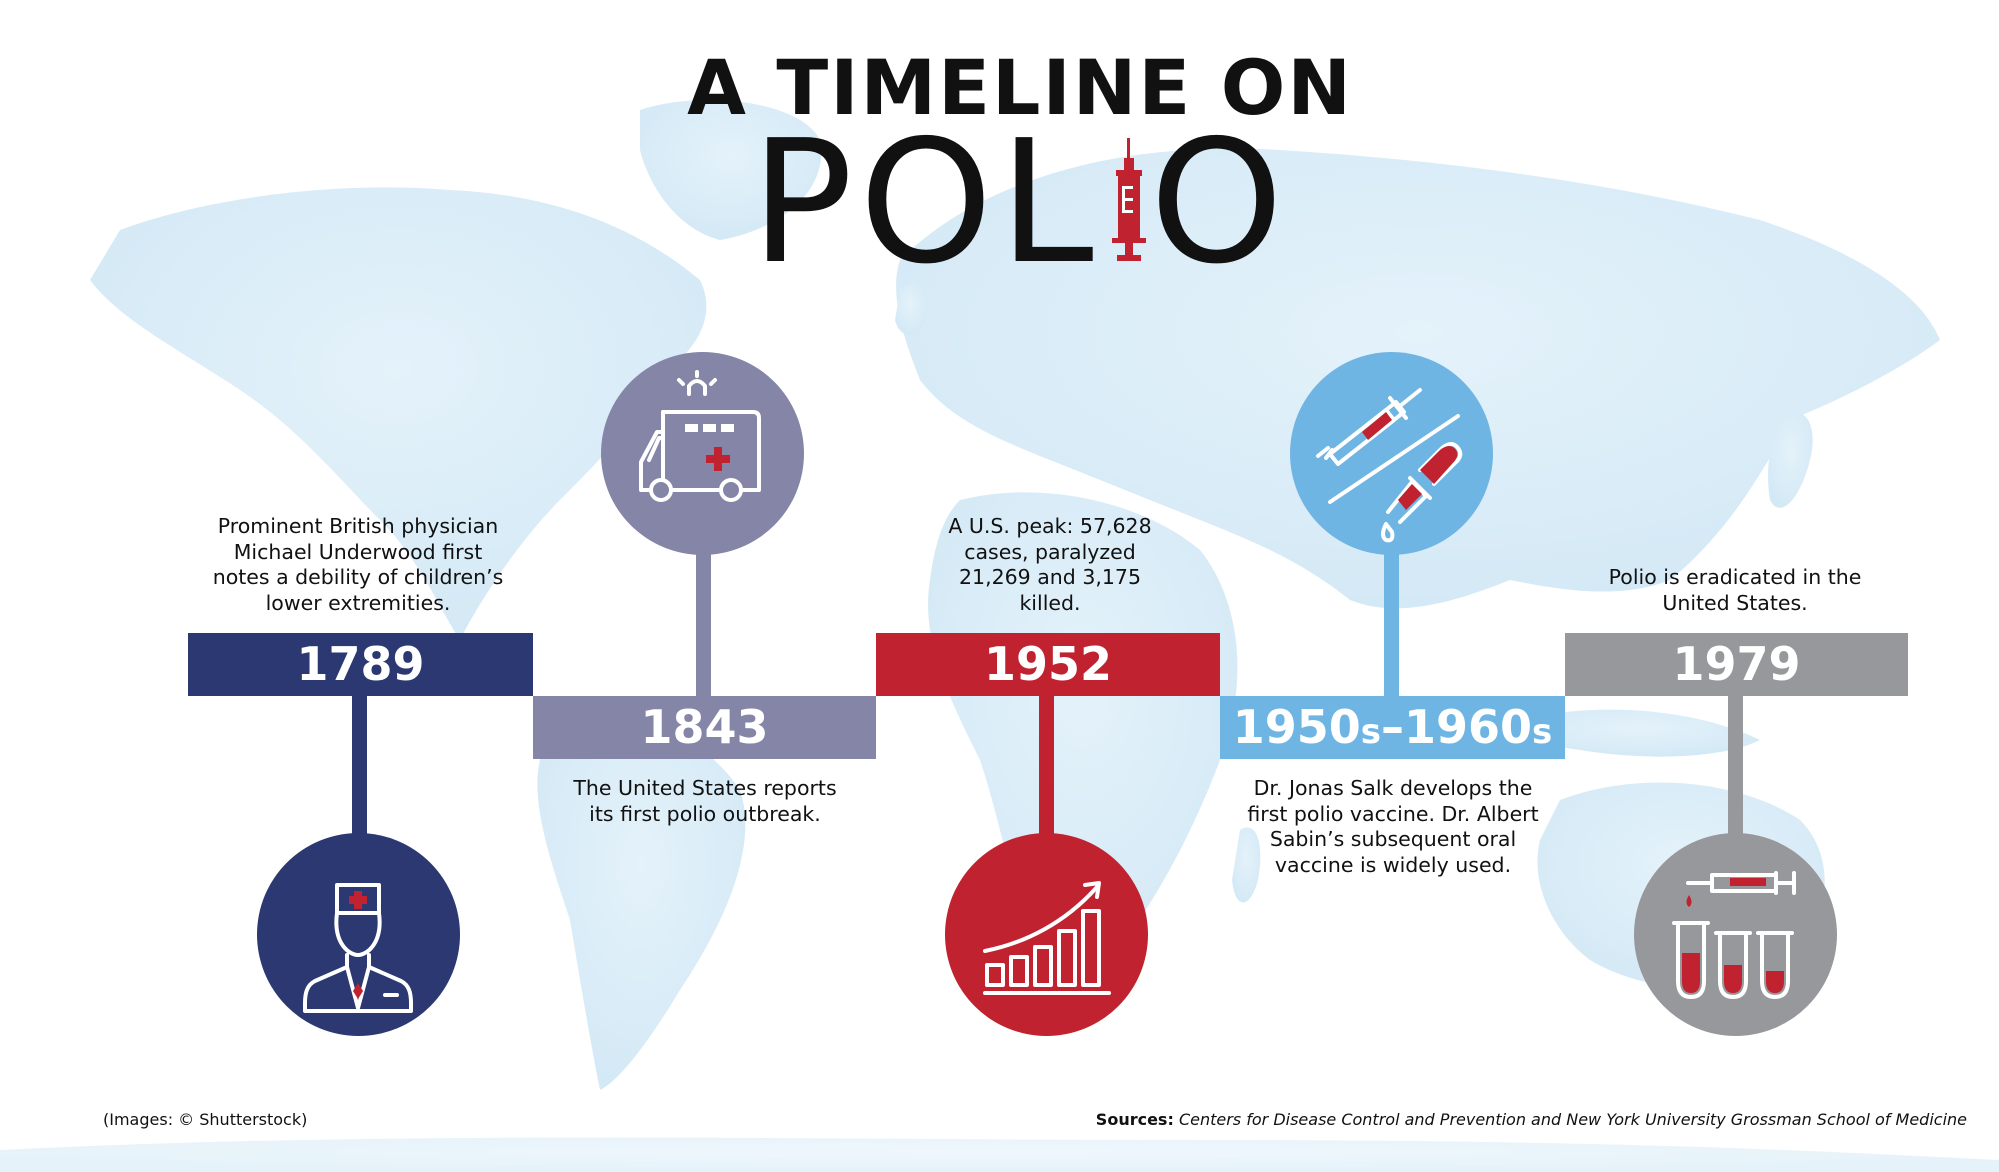  Describe the element at coordinates (1020, 87) in the screenshot. I see `title-line-1: A TIMELINE ON` at that location.